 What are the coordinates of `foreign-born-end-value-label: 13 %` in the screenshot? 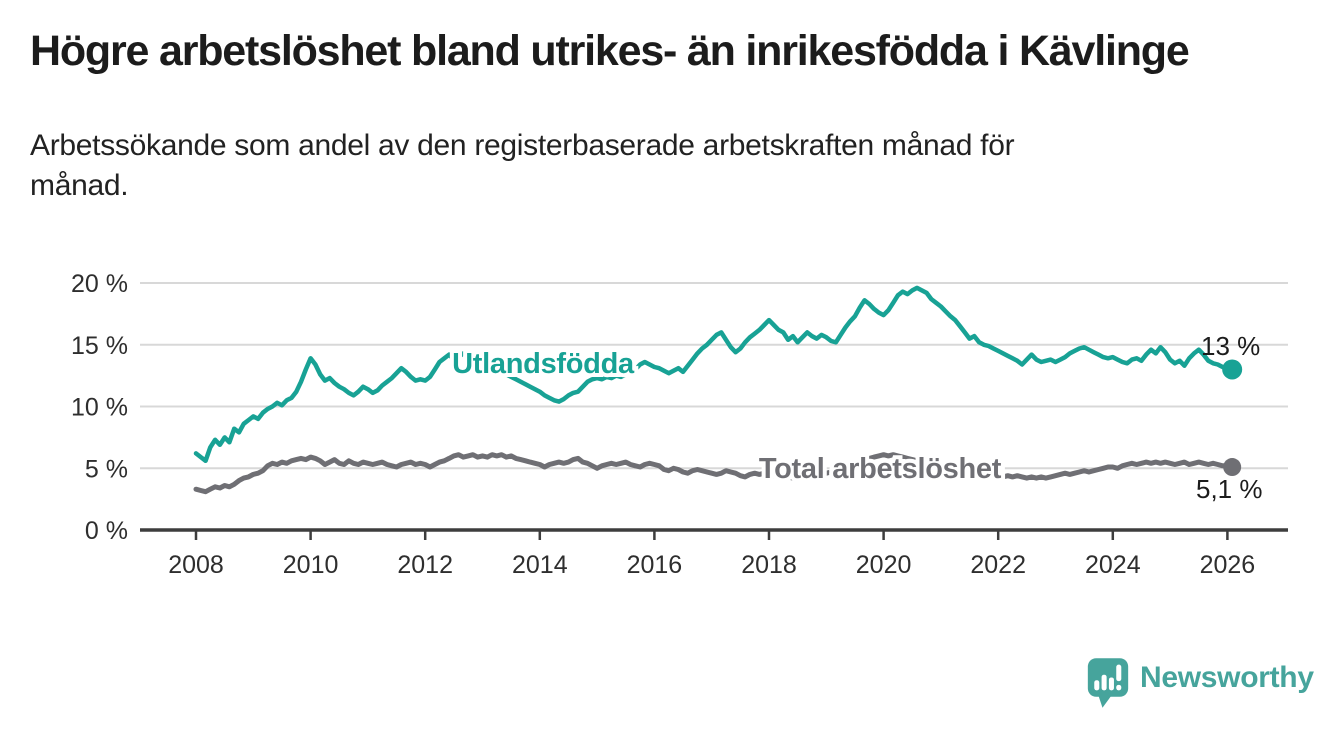 It's located at (1230, 346).